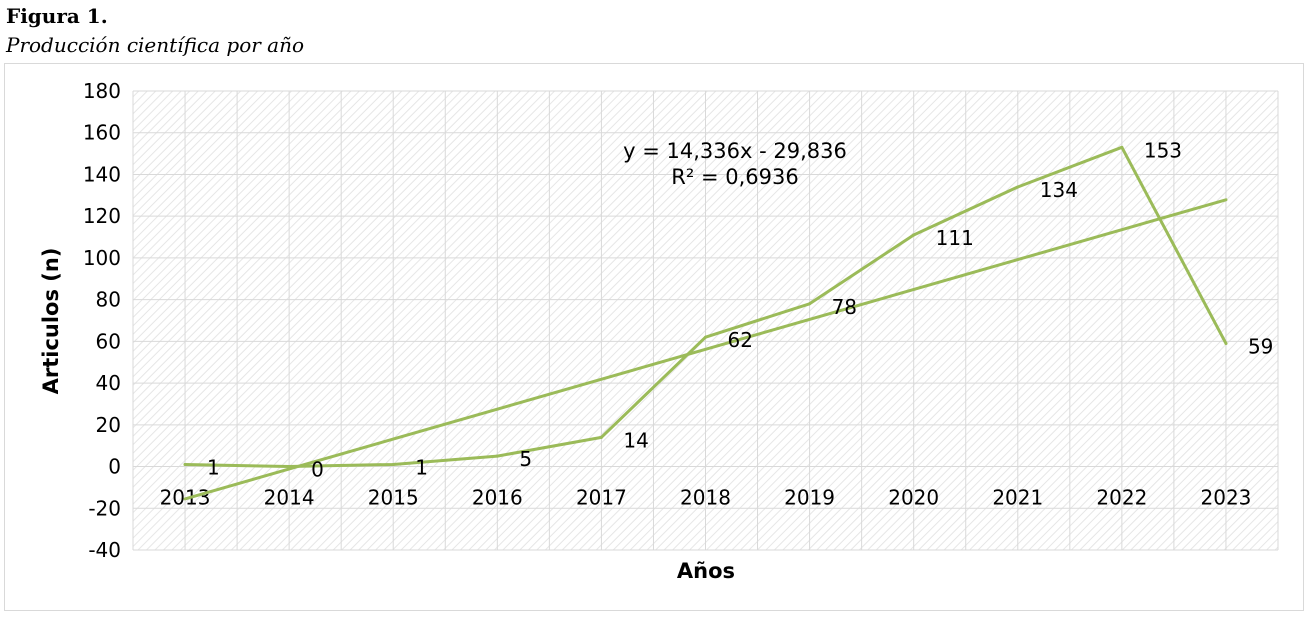 The height and width of the screenshot is (617, 1312). What do you see at coordinates (955, 238) in the screenshot?
I see `data-label: 111` at bounding box center [955, 238].